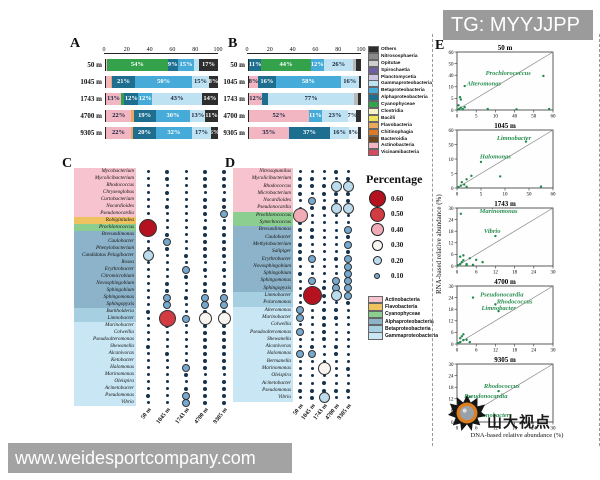  Describe the element at coordinates (377, 199) in the screenshot. I see `bubble-legend-circle-box` at that location.